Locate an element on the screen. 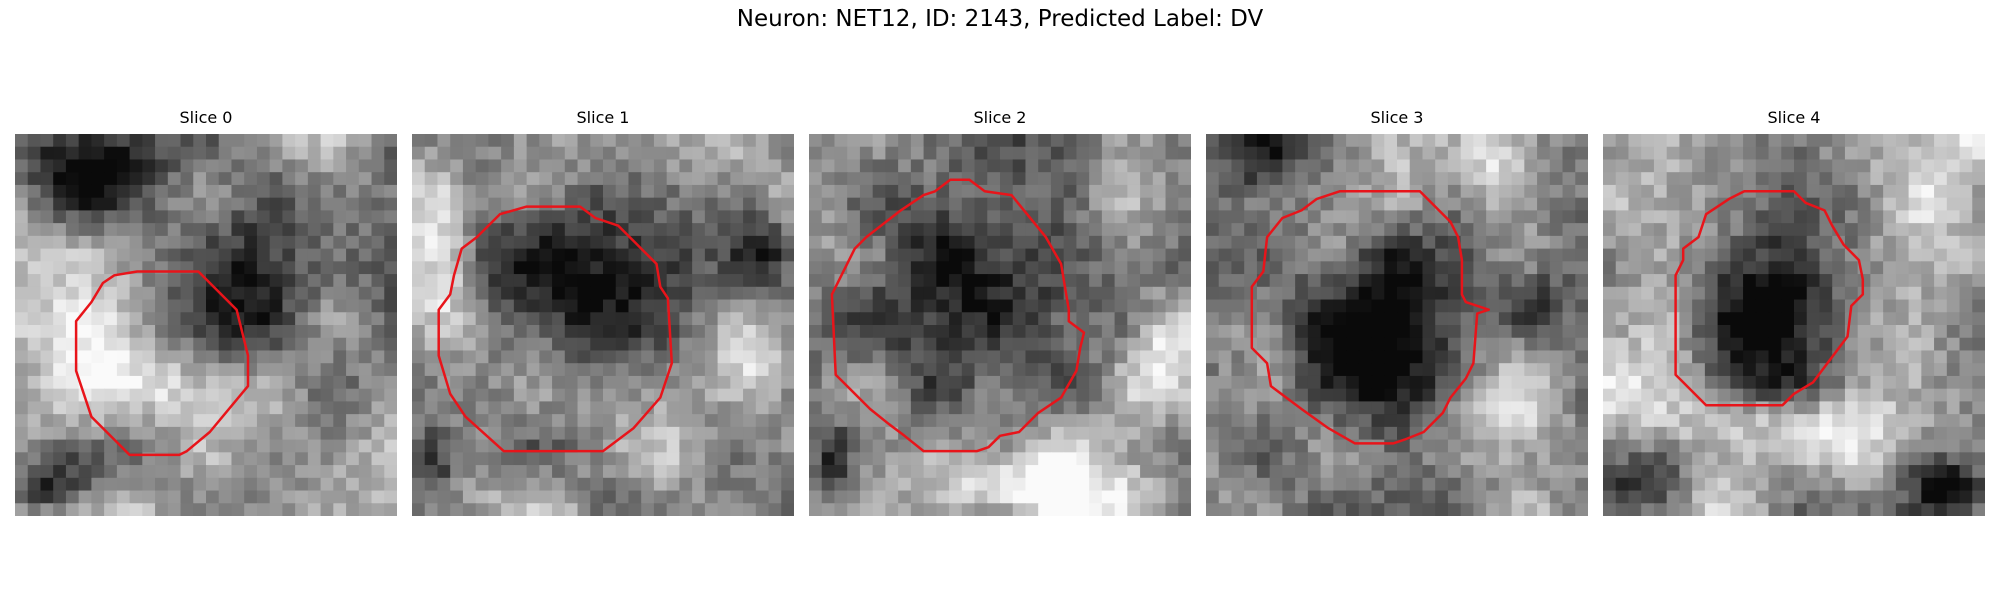  slice-4-svg is located at coordinates (1794, 325).